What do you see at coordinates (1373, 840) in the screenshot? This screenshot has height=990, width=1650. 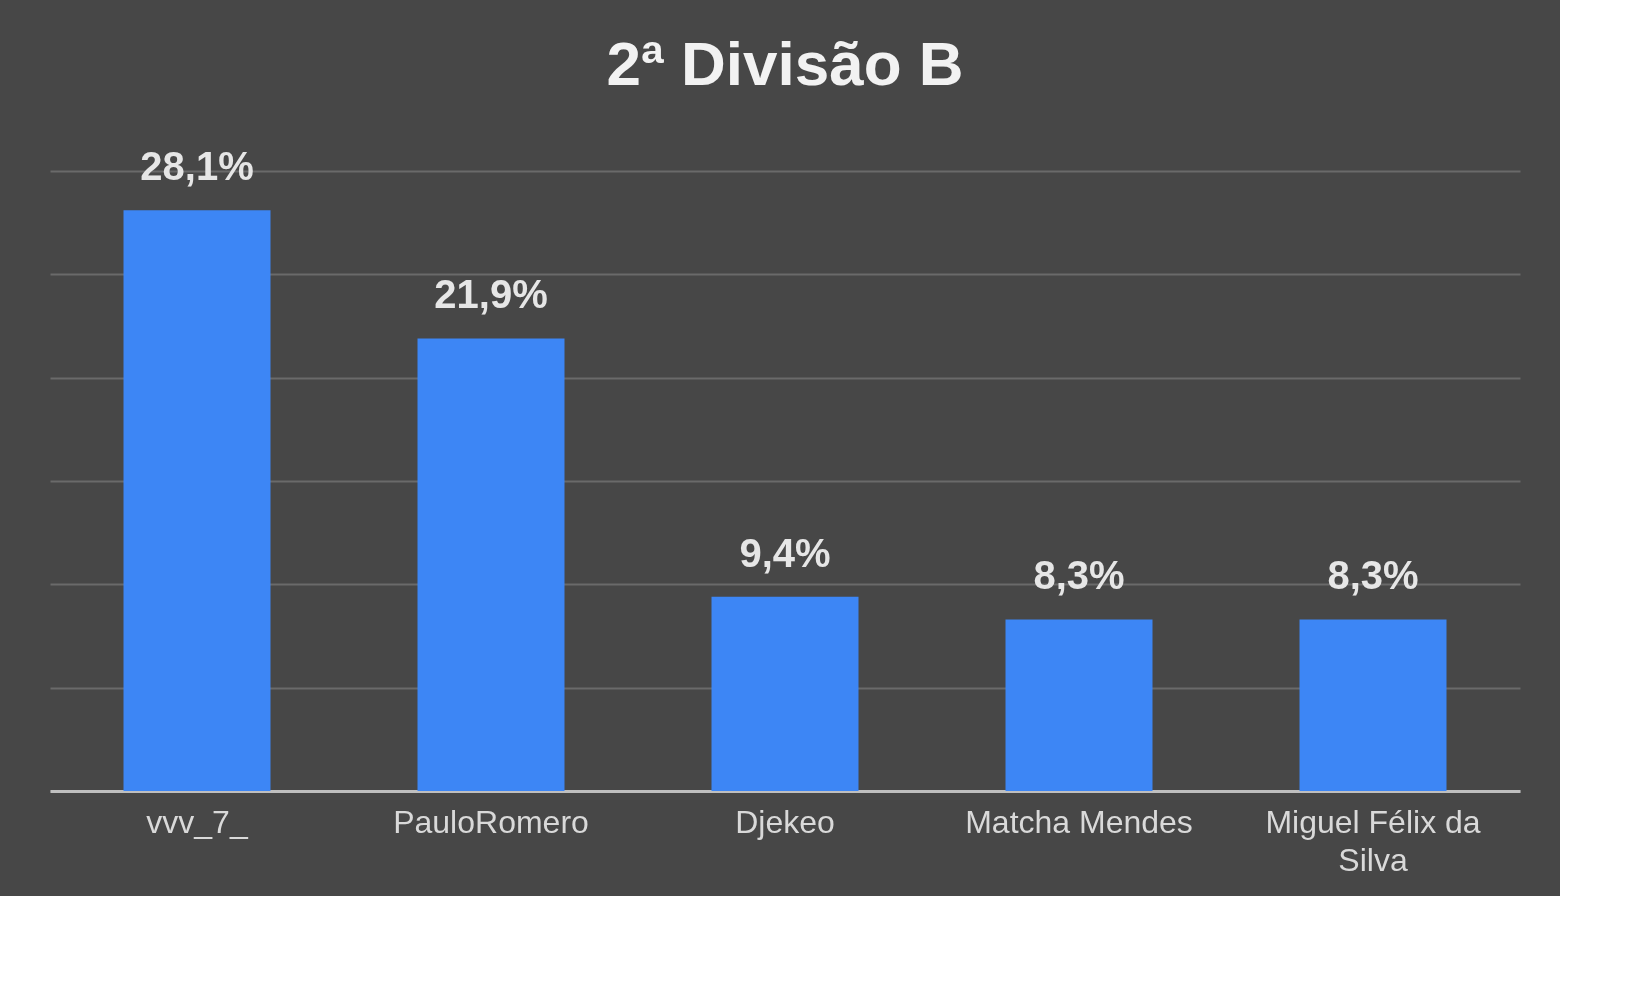 I see `x-tick-label: Miguel Félix da Silva` at bounding box center [1373, 840].